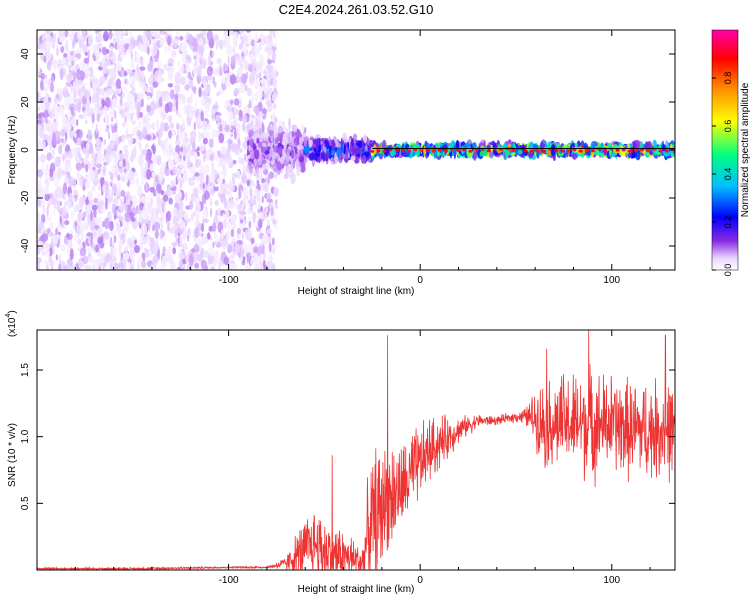 Image resolution: width=750 pixels, height=600 pixels. What do you see at coordinates (745, 149) in the screenshot?
I see `colorbar-label: Normalized spectral amplitude` at bounding box center [745, 149].